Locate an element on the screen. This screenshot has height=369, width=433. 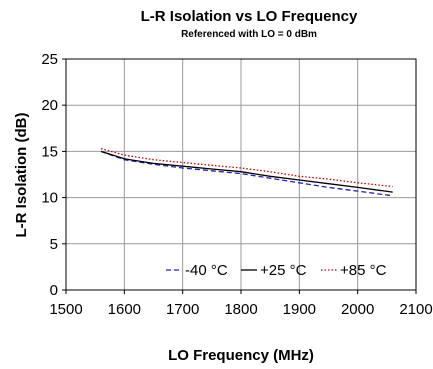
x-tick-label: 2000 is located at coordinates (357, 309).